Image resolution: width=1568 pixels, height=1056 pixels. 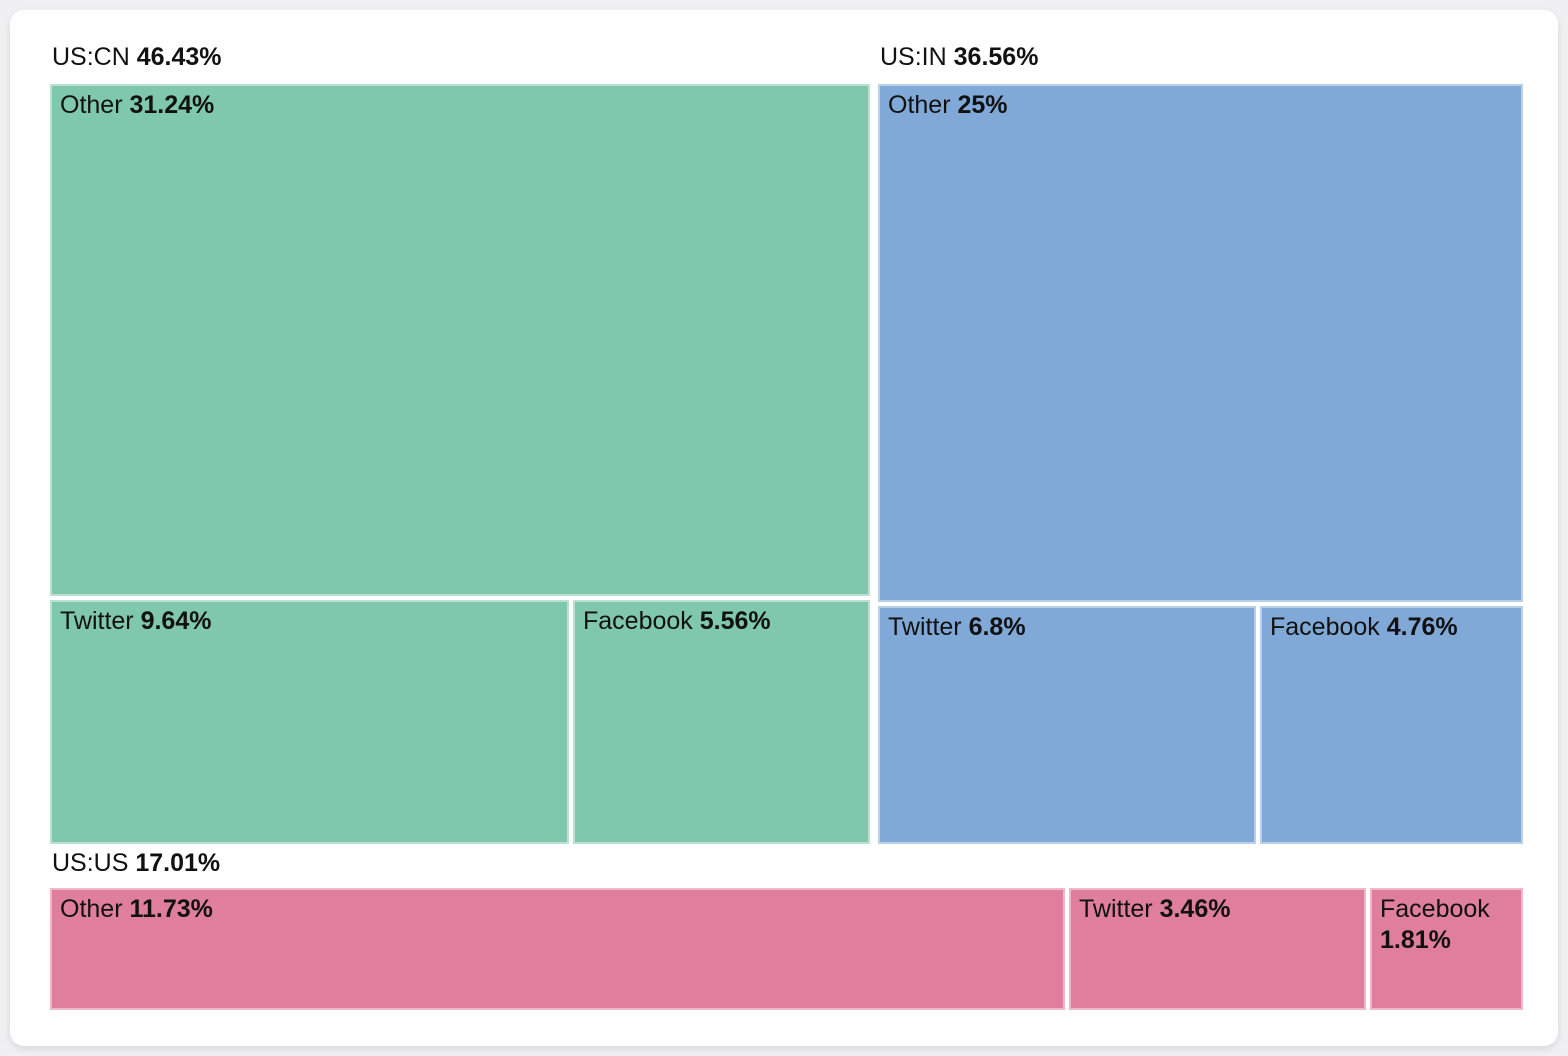 What do you see at coordinates (1067, 725) in the screenshot?
I see `treemap-cell-us-in-twitter: Twitter 6.8%` at bounding box center [1067, 725].